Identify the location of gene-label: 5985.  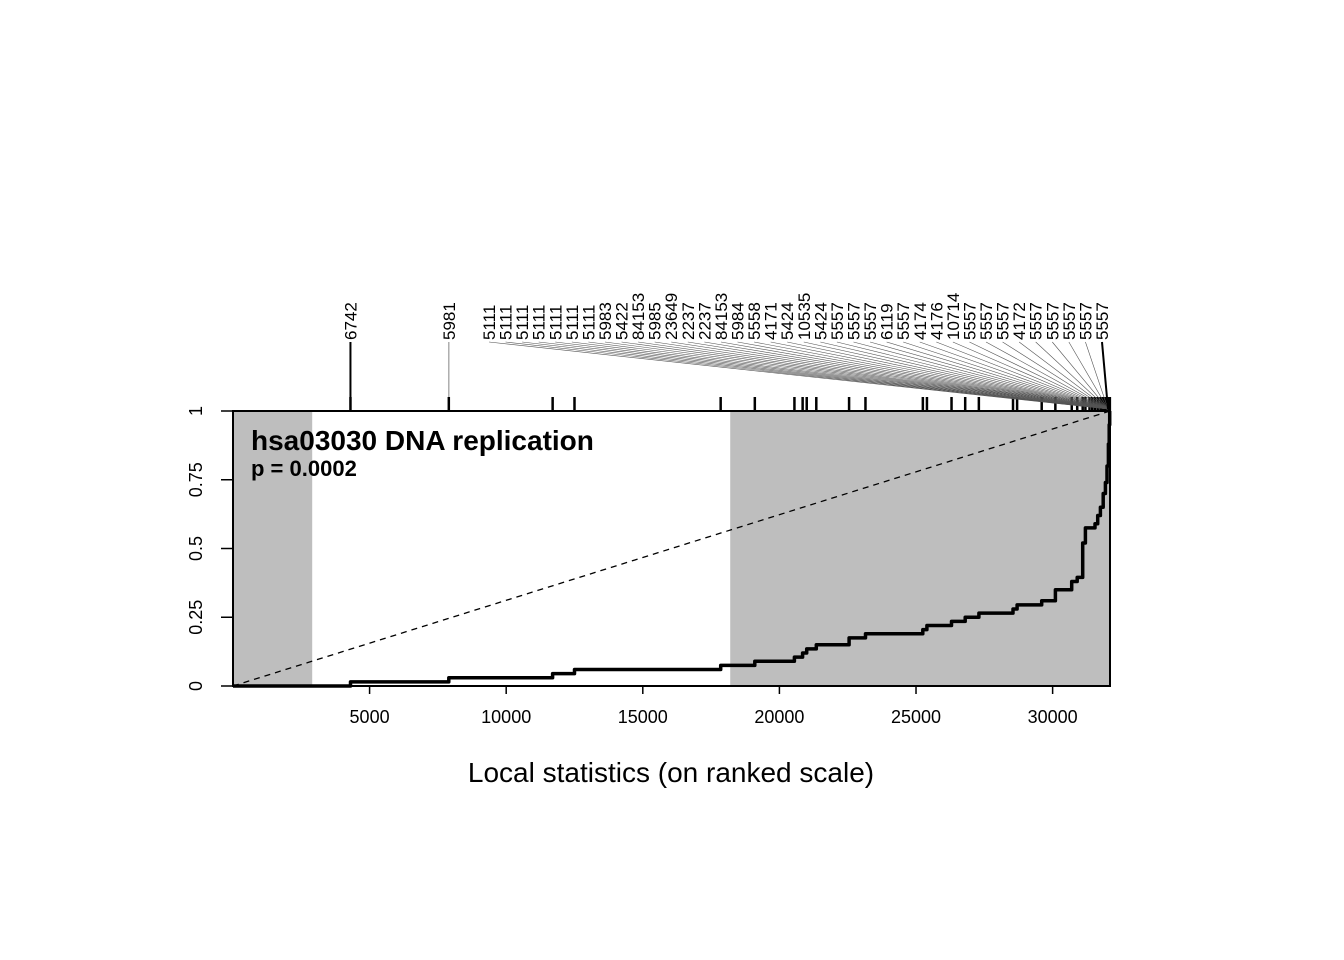
(655, 321).